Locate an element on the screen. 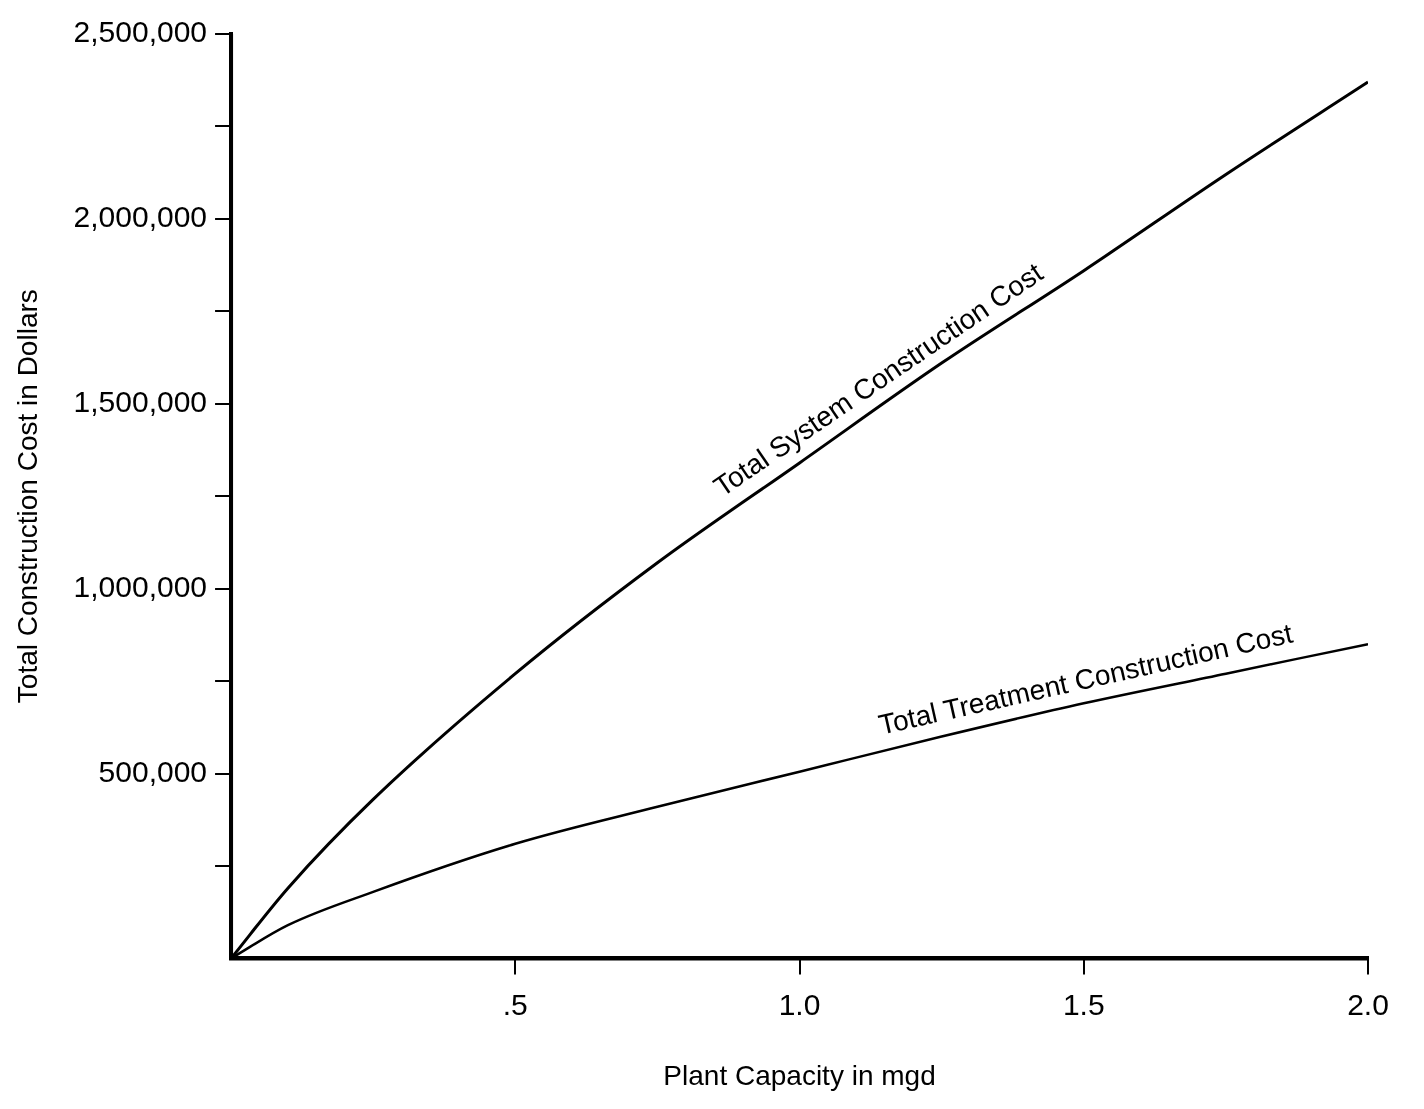 This screenshot has width=1424, height=1109. x-tick-label: 1.5 is located at coordinates (1083, 1004).